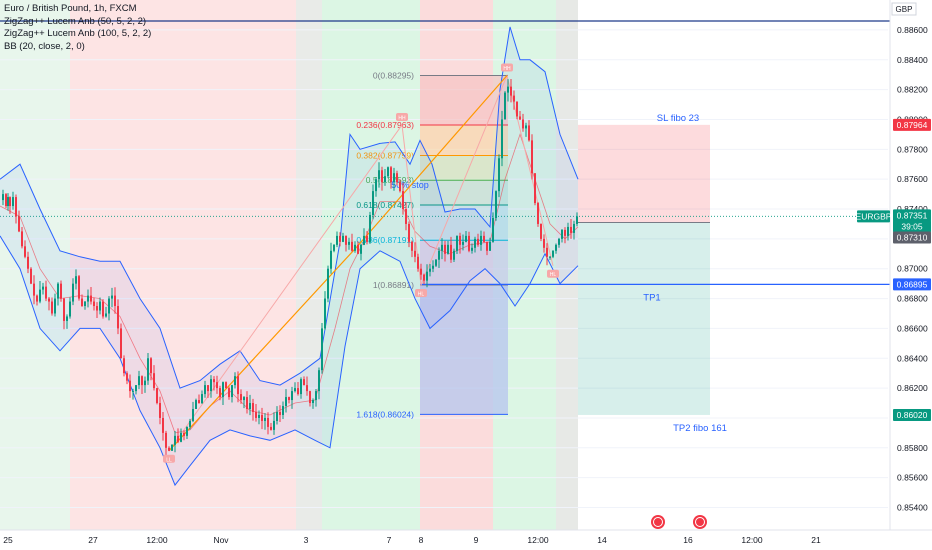  I want to click on economic-event-icon, so click(658, 522).